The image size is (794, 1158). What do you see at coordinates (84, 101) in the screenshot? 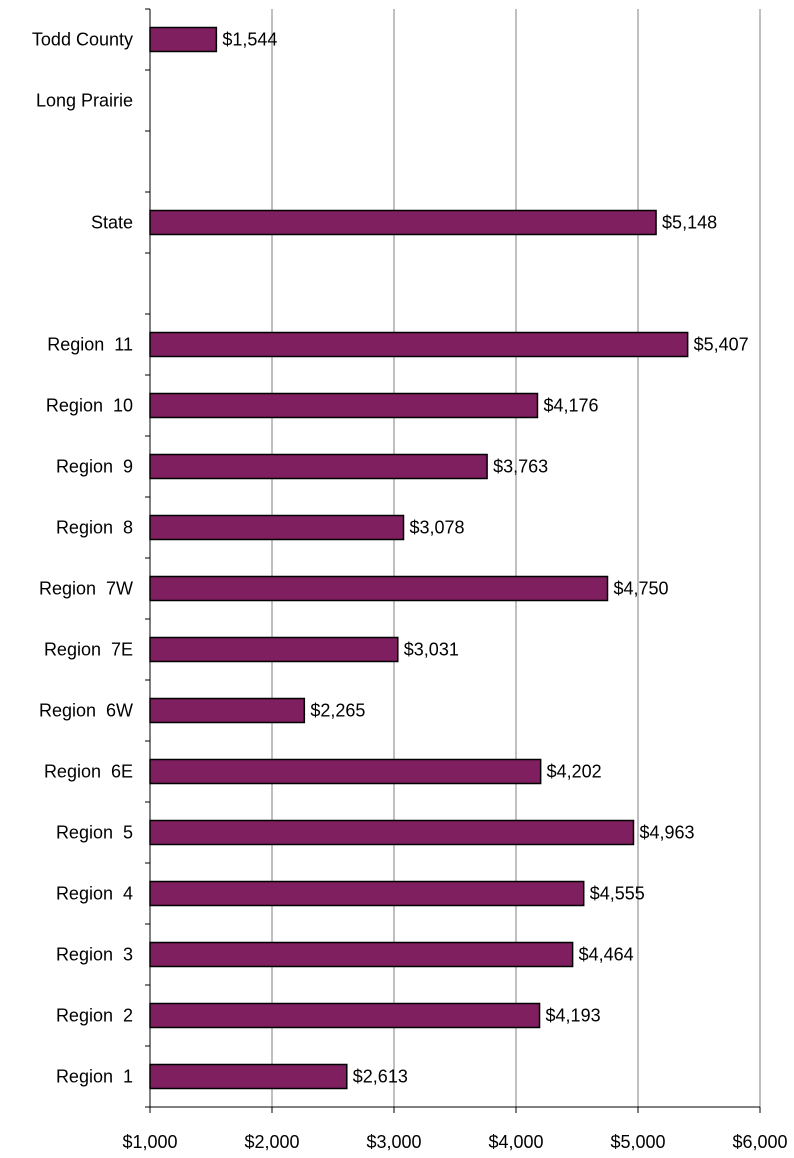
I see `category-label: Long Prairie` at bounding box center [84, 101].